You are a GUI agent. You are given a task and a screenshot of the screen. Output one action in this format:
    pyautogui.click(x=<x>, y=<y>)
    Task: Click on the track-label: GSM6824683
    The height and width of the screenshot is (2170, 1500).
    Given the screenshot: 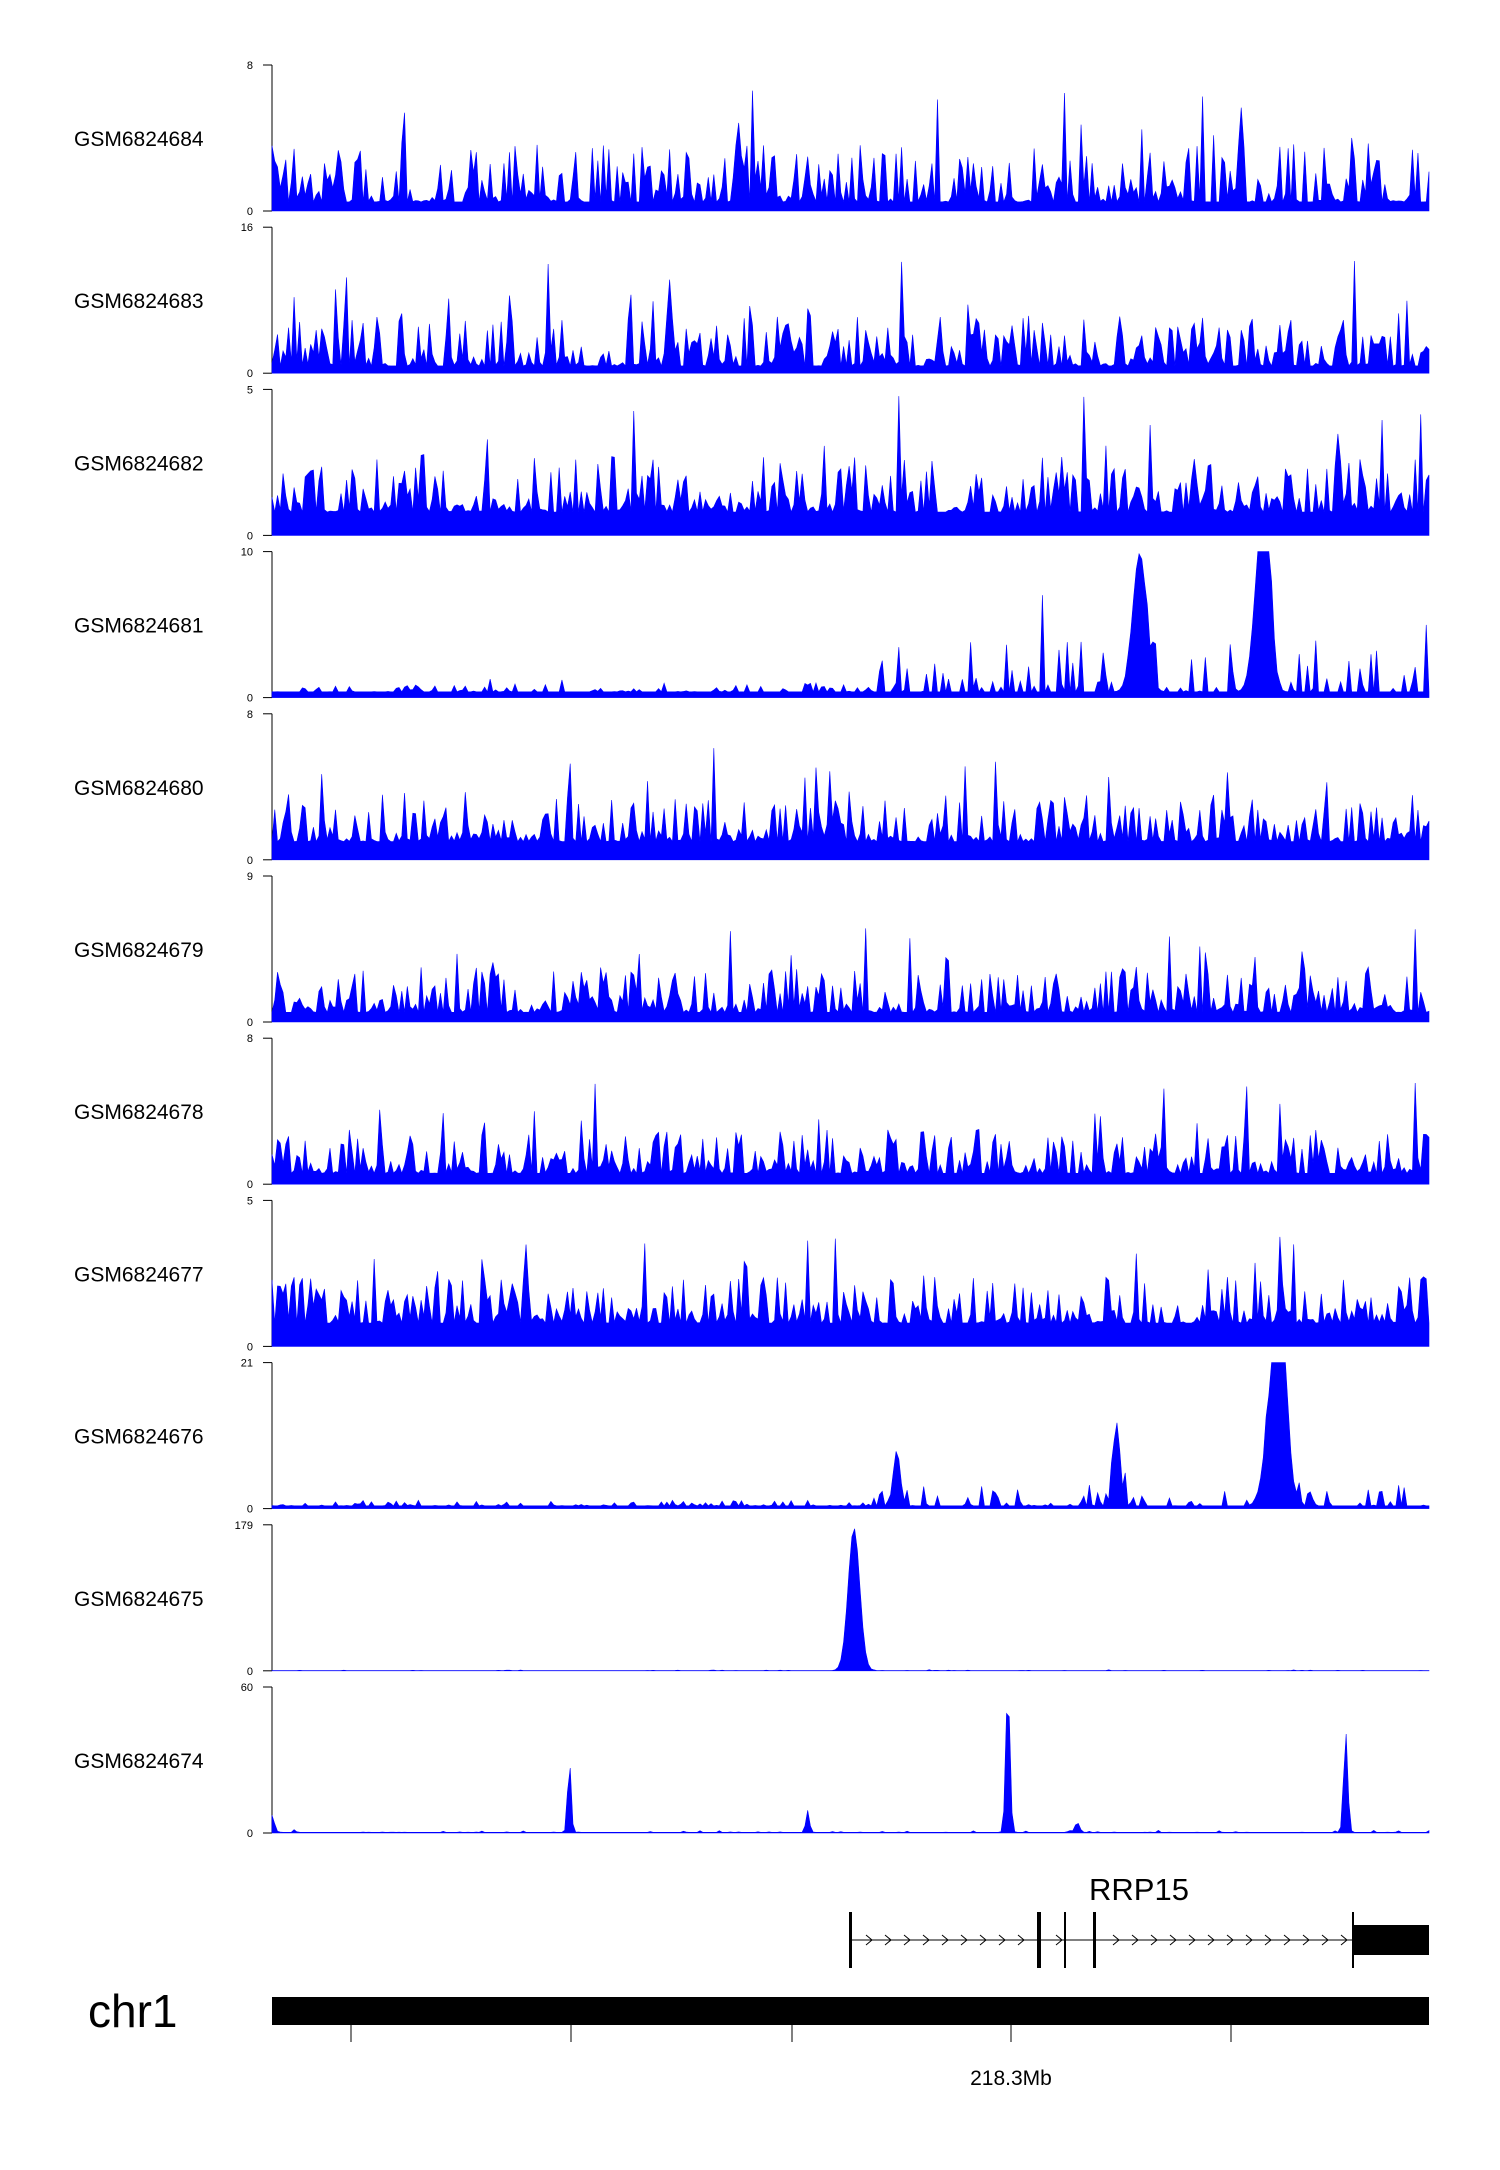 What is the action you would take?
    pyautogui.click(x=139, y=301)
    